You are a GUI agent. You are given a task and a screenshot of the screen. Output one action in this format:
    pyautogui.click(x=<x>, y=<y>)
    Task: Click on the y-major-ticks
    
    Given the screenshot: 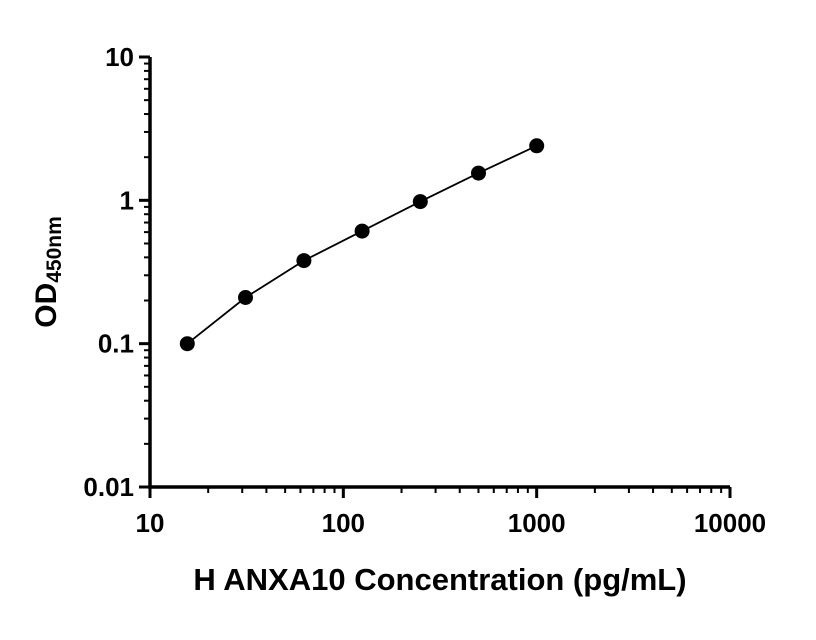 What is the action you would take?
    pyautogui.click(x=144, y=272)
    